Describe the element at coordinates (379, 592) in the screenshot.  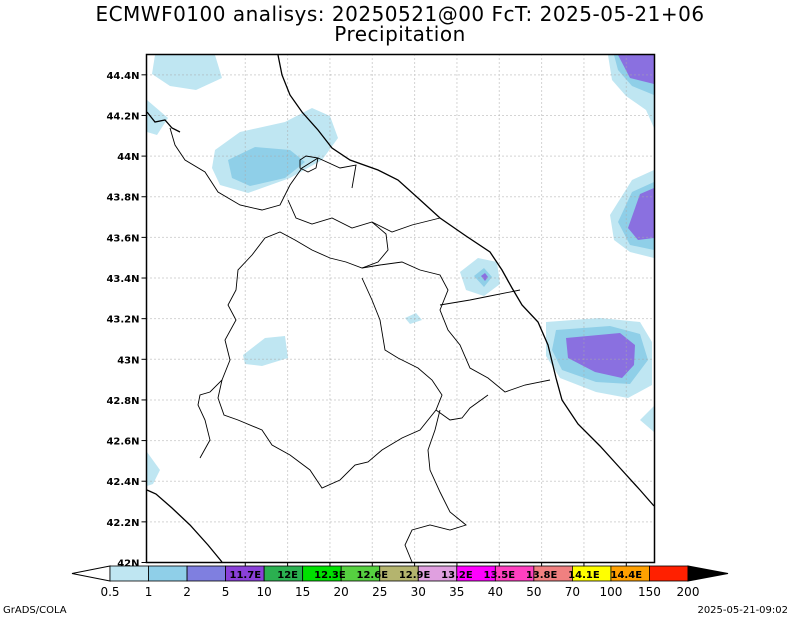
I see `colorbar-label: 25` at that location.